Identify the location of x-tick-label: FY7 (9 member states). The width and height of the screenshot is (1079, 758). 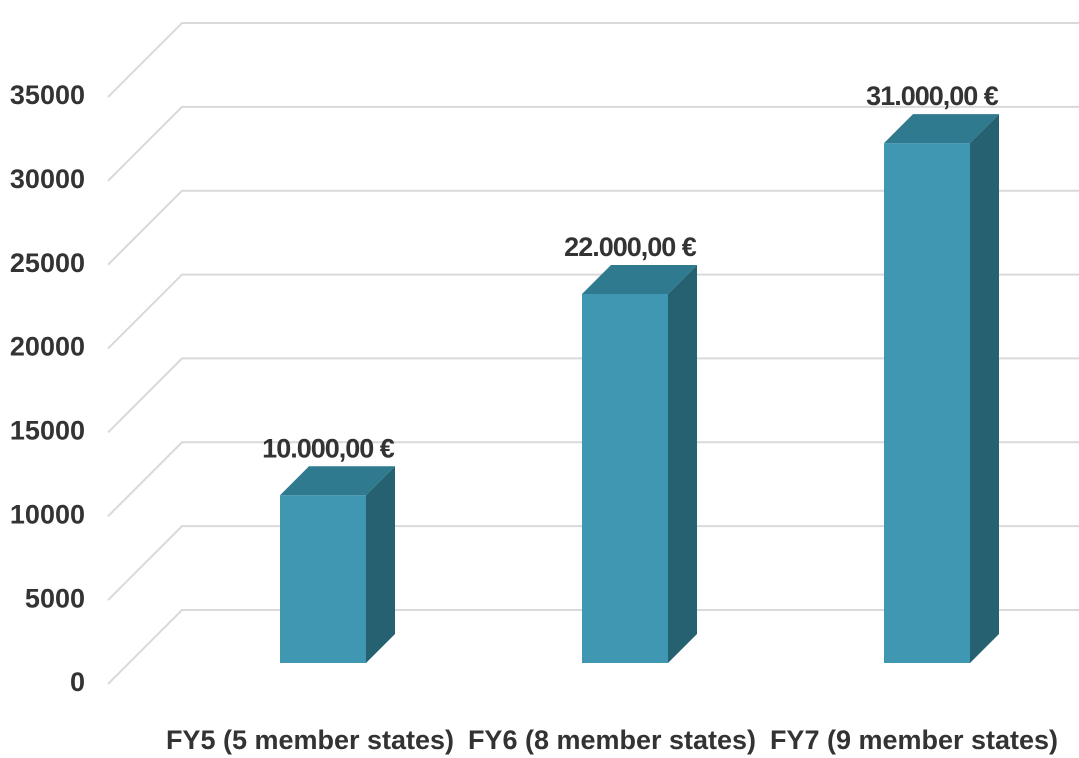
(914, 740).